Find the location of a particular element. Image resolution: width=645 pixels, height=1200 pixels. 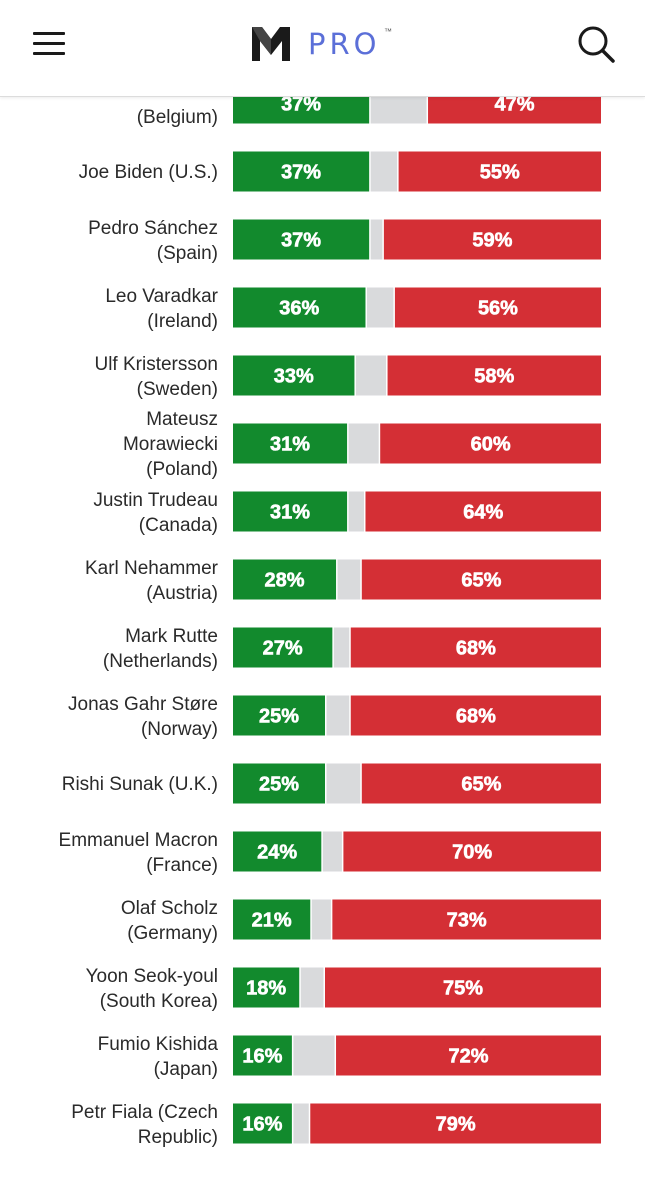

leader-label: Mateusz Morawiecki (Poland) is located at coordinates (109, 444).